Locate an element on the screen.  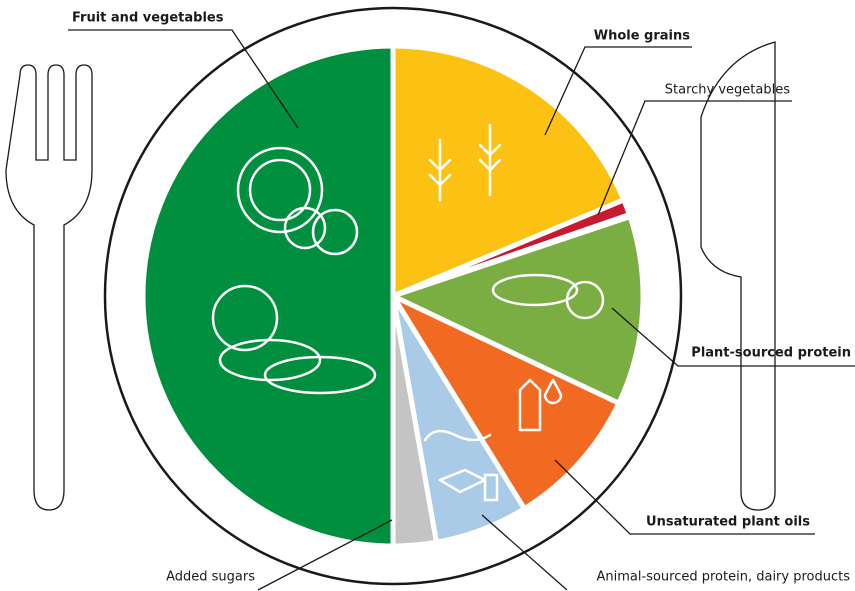
label: Animal-sourced protein, dairy products is located at coordinates (724, 577).